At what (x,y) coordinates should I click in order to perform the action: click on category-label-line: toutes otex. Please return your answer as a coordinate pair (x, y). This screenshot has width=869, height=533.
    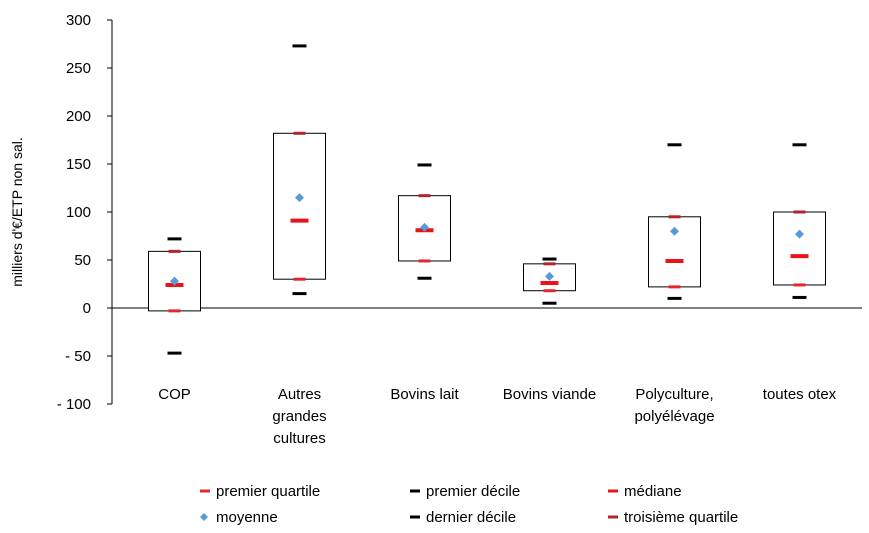
    Looking at the image, I should click on (800, 394).